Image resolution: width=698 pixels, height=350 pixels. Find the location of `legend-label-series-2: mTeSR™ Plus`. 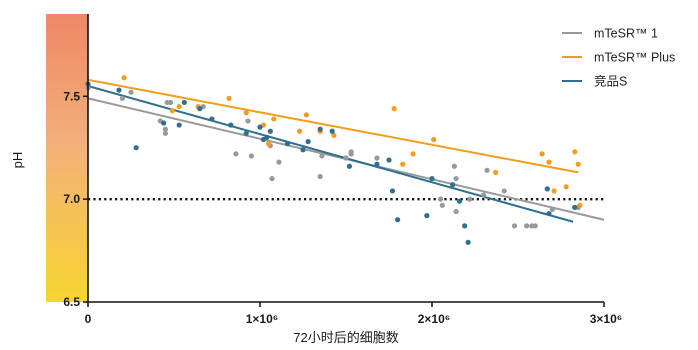

legend-label-series-2: mTeSR™ Plus is located at coordinates (634, 58).